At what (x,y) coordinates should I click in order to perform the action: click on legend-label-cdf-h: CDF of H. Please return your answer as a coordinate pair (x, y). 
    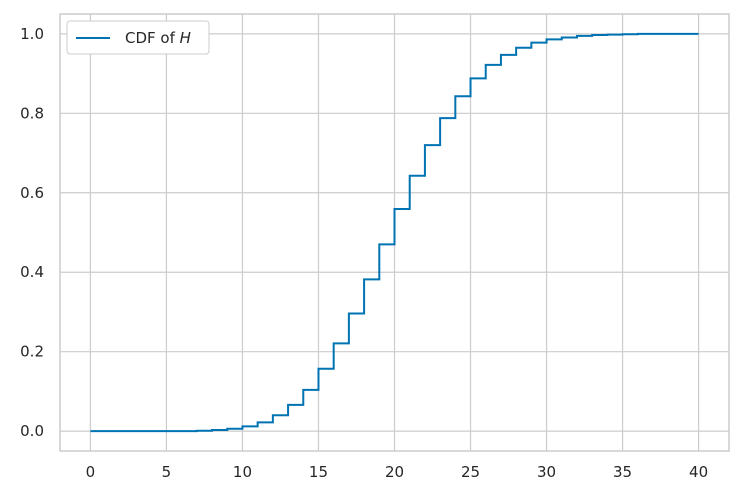
    Looking at the image, I should click on (158, 38).